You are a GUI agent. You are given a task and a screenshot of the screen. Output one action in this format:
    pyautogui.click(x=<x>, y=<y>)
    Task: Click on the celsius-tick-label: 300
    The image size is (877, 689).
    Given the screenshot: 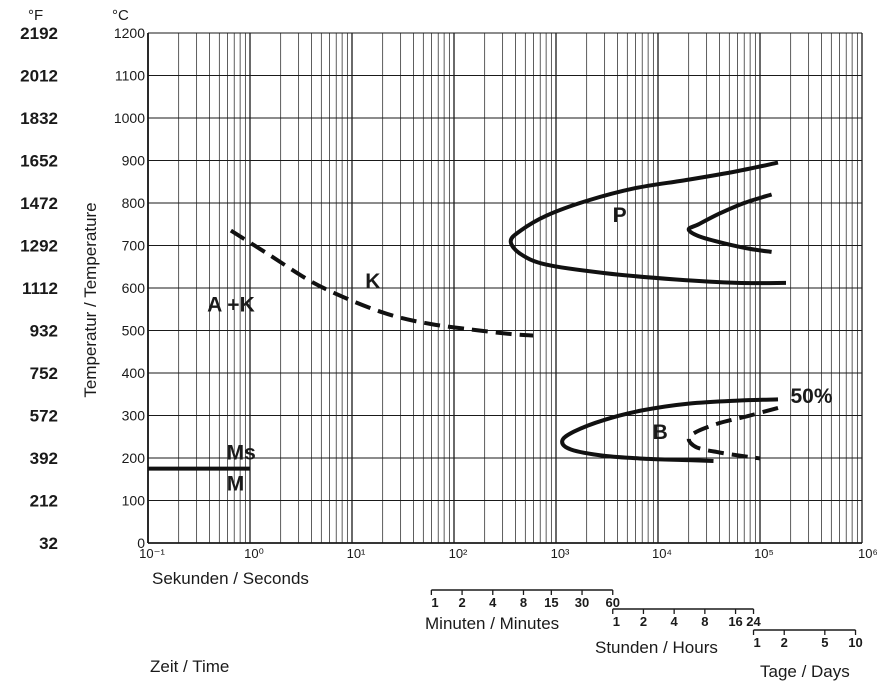 What is the action you would take?
    pyautogui.click(x=134, y=416)
    